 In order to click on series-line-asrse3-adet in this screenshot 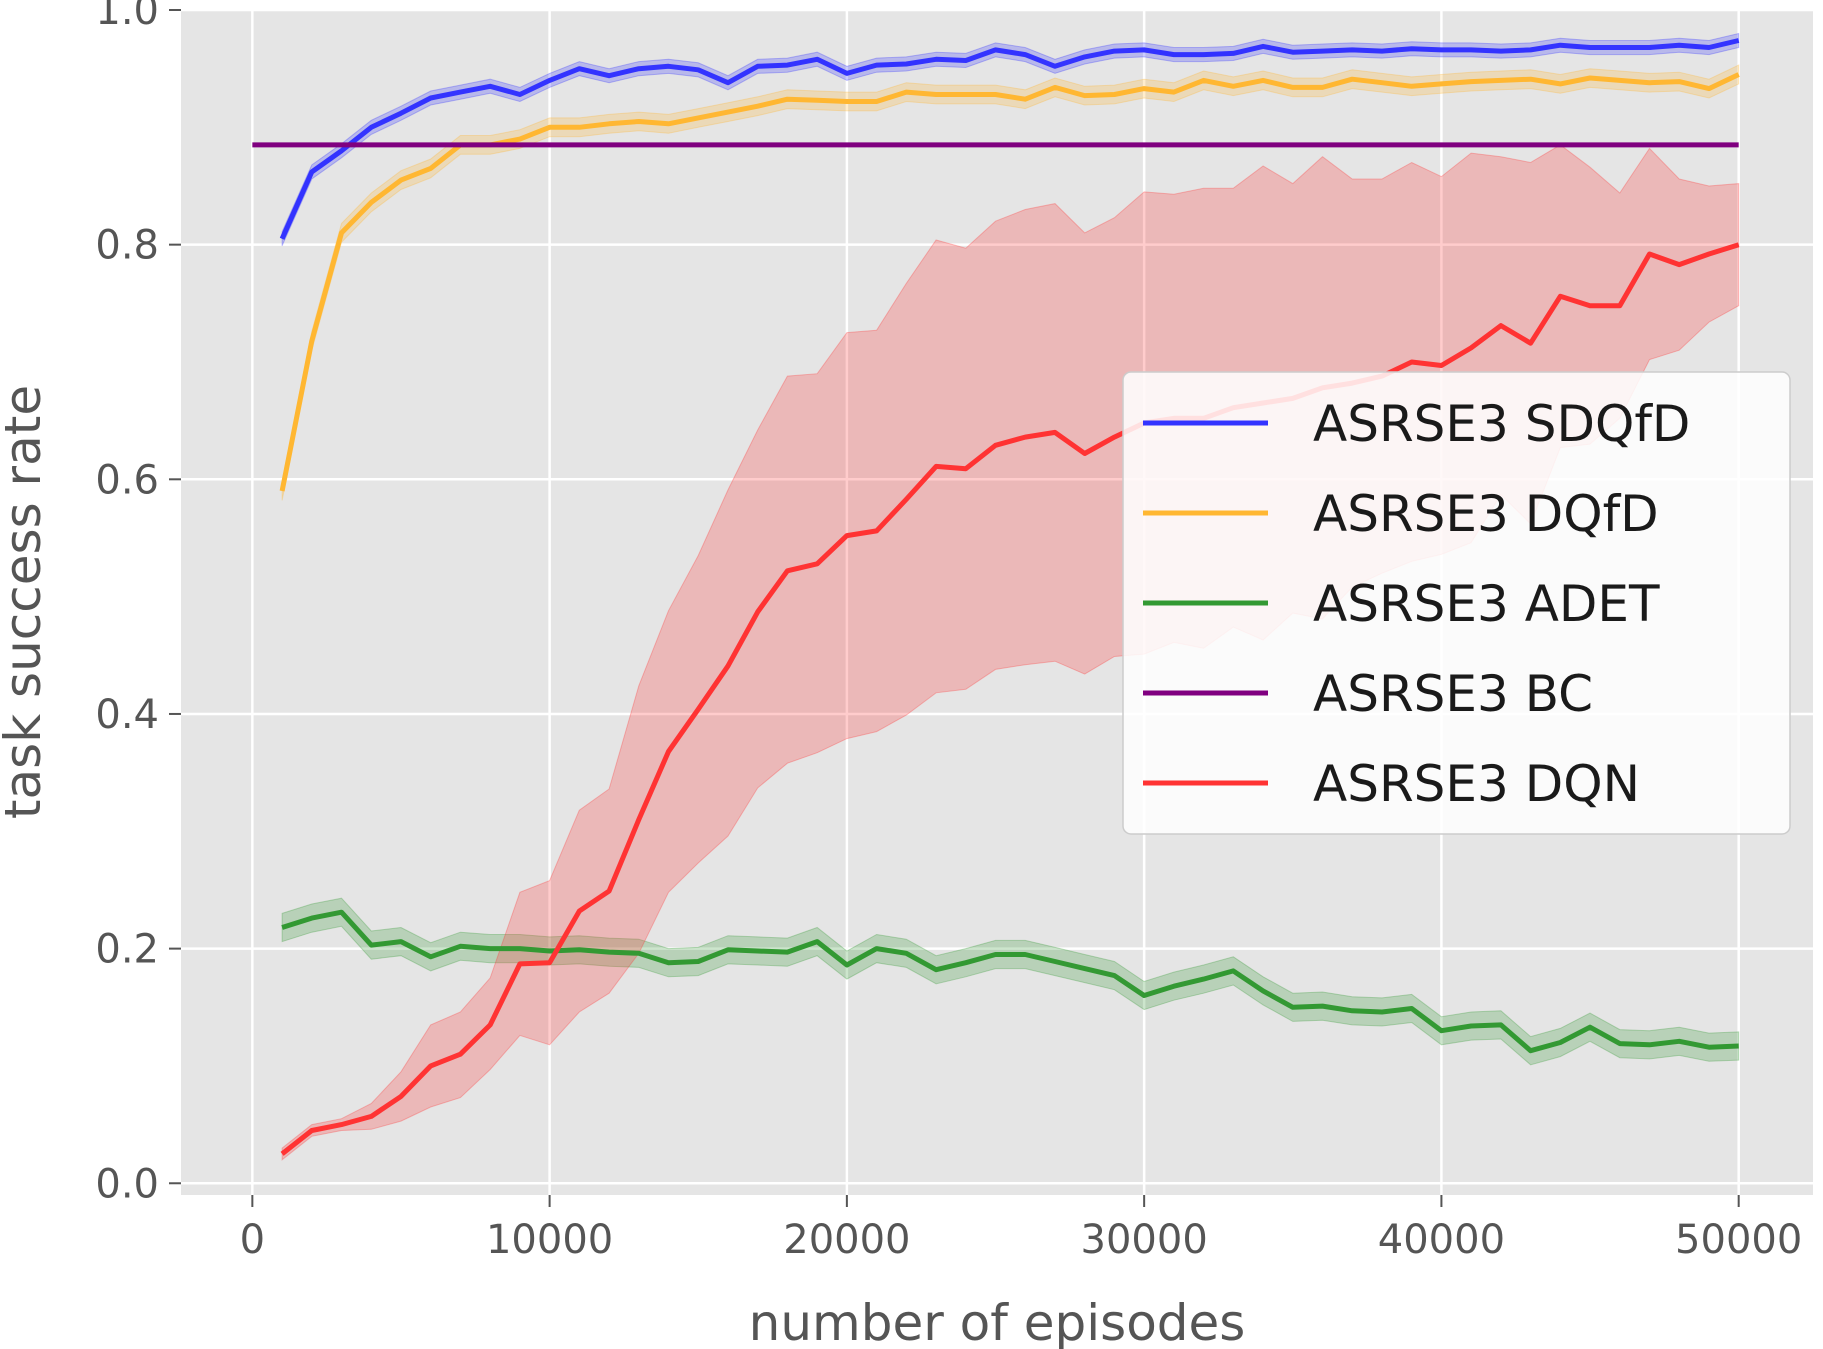, I will do `click(1010, 981)`.